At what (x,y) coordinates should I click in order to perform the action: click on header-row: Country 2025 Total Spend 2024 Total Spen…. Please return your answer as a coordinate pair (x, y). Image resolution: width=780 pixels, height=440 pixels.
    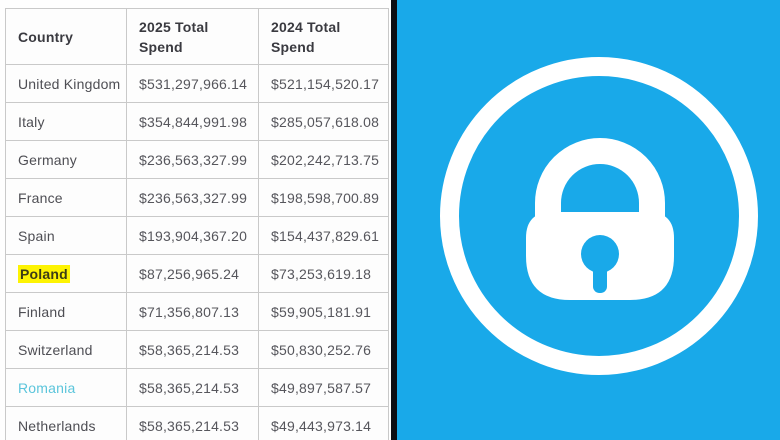
    Looking at the image, I should click on (197, 36).